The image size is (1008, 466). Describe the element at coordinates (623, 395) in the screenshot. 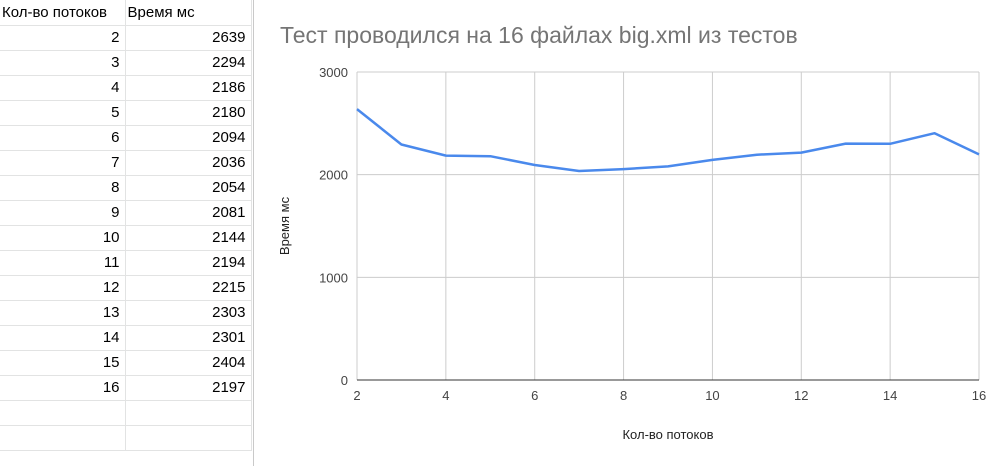

I see `x-tick-label: 8` at that location.